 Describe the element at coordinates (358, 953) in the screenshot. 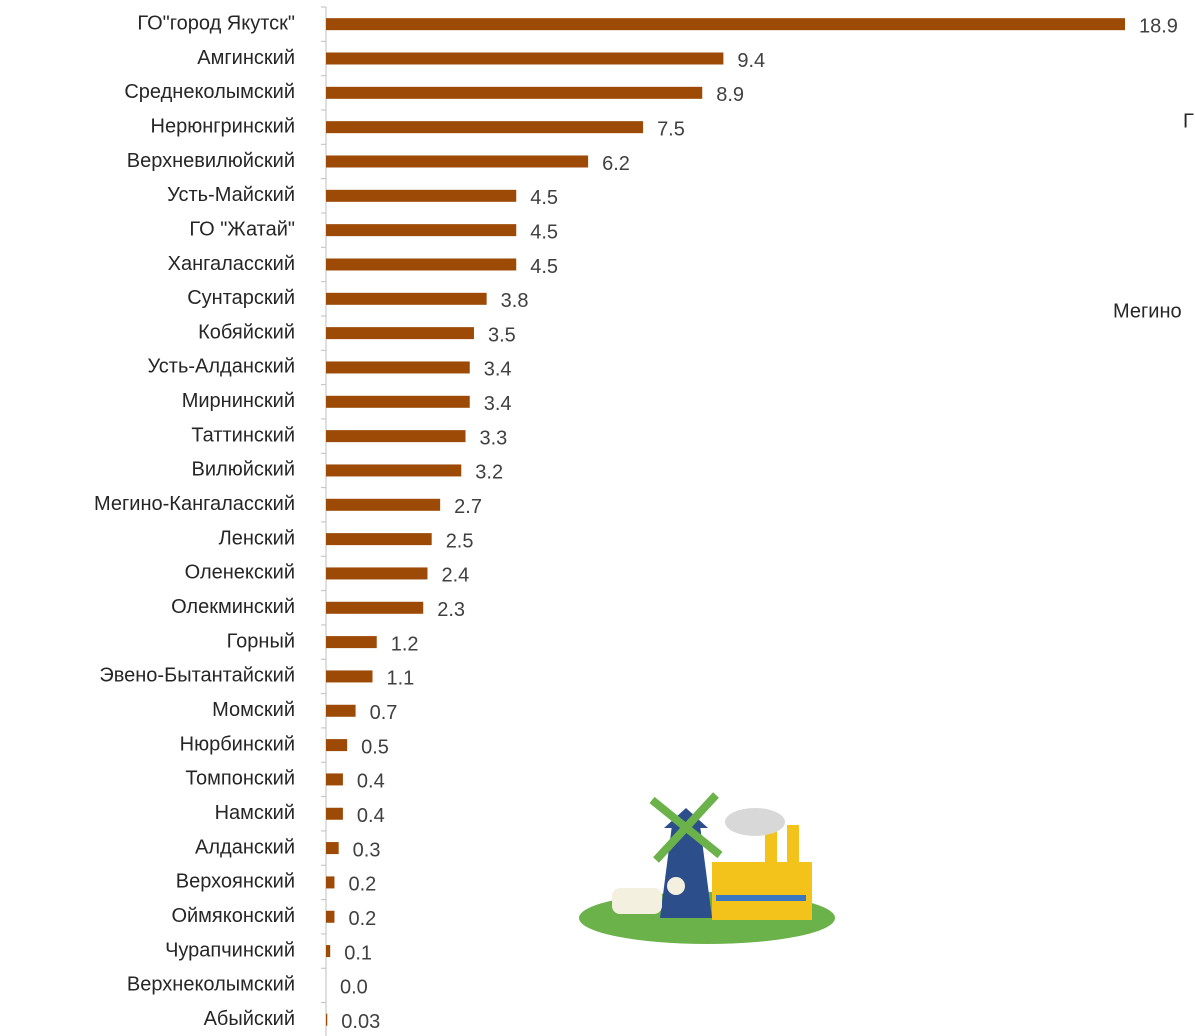

I see `value-label: 0.1` at that location.